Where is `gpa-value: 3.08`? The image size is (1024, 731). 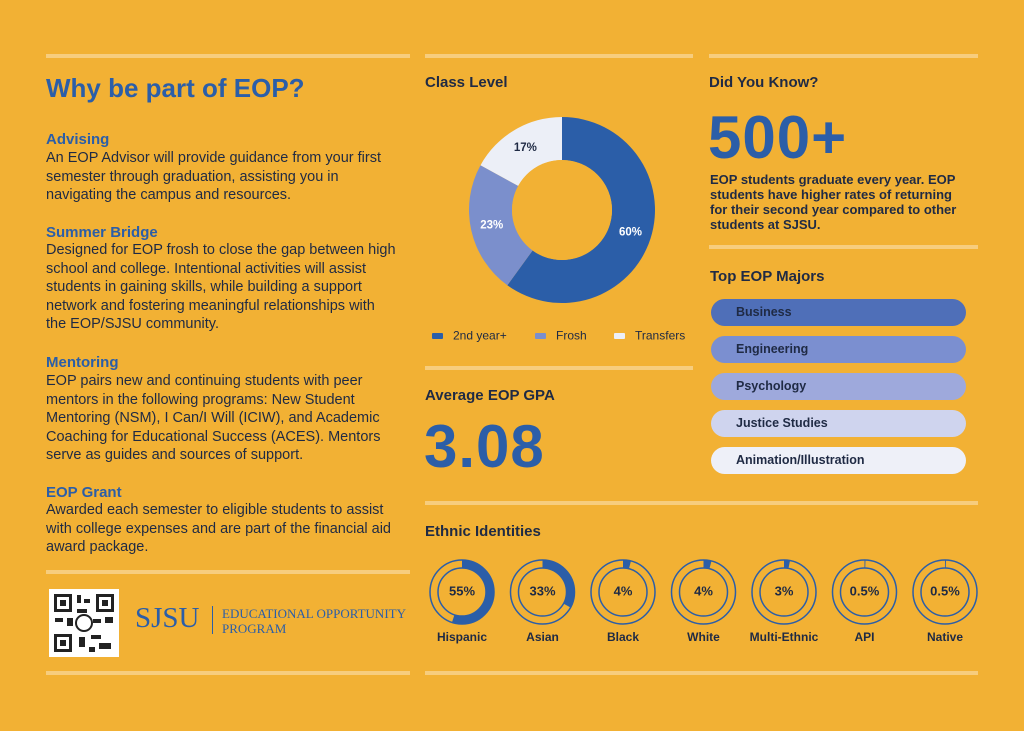 gpa-value: 3.08 is located at coordinates (484, 446).